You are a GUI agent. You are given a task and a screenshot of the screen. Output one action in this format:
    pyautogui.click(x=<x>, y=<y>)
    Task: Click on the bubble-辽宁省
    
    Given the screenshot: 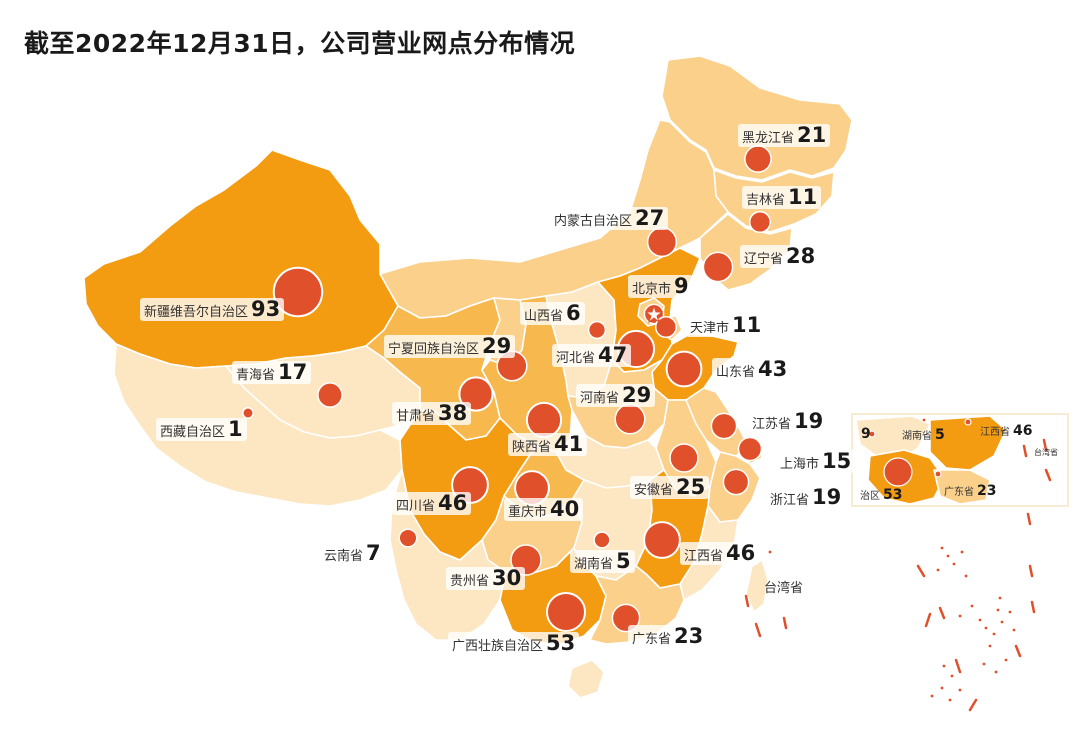 What is the action you would take?
    pyautogui.click(x=718, y=267)
    